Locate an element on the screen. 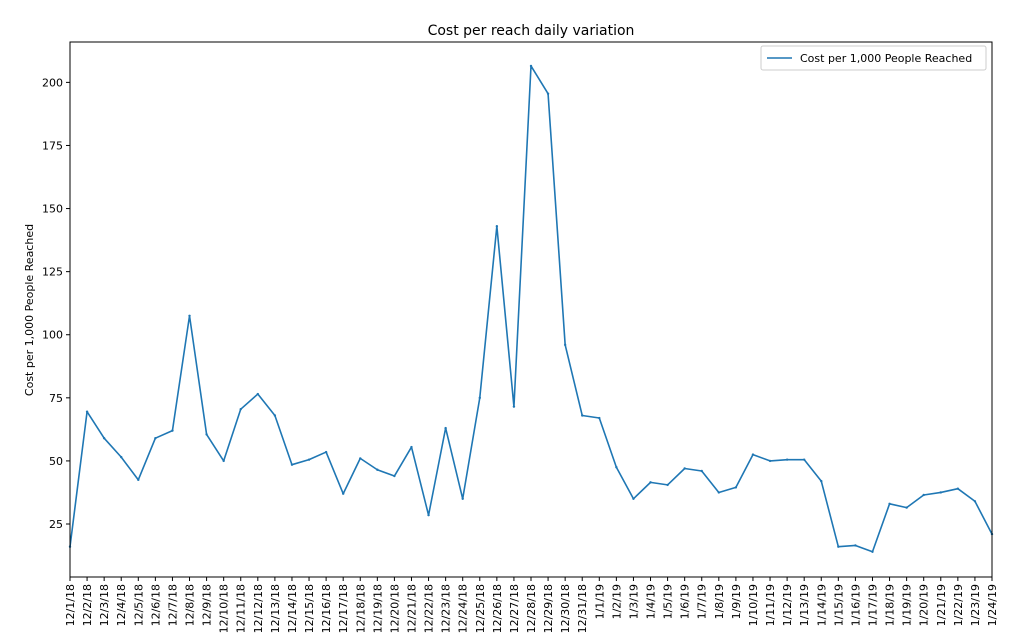 The image size is (1024, 641). legend-box is located at coordinates (873, 58).